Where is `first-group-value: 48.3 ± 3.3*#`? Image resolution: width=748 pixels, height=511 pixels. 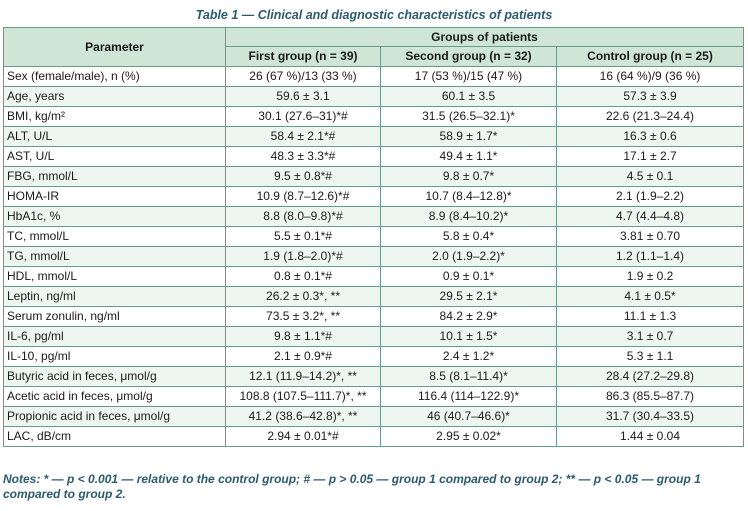
first-group-value: 48.3 ± 3.3*# is located at coordinates (303, 156).